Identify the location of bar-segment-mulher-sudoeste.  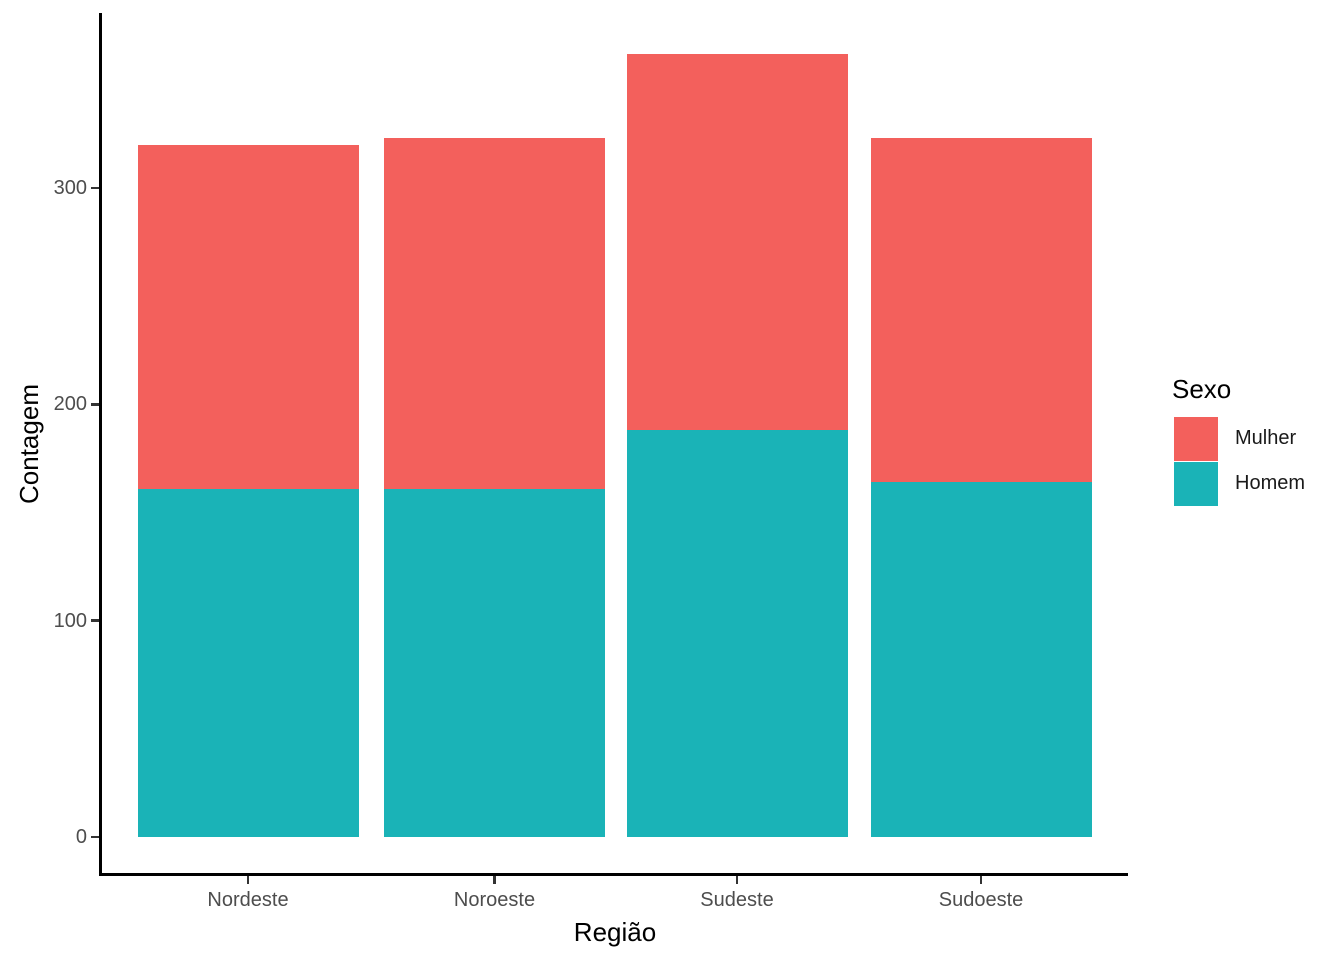
(981, 310).